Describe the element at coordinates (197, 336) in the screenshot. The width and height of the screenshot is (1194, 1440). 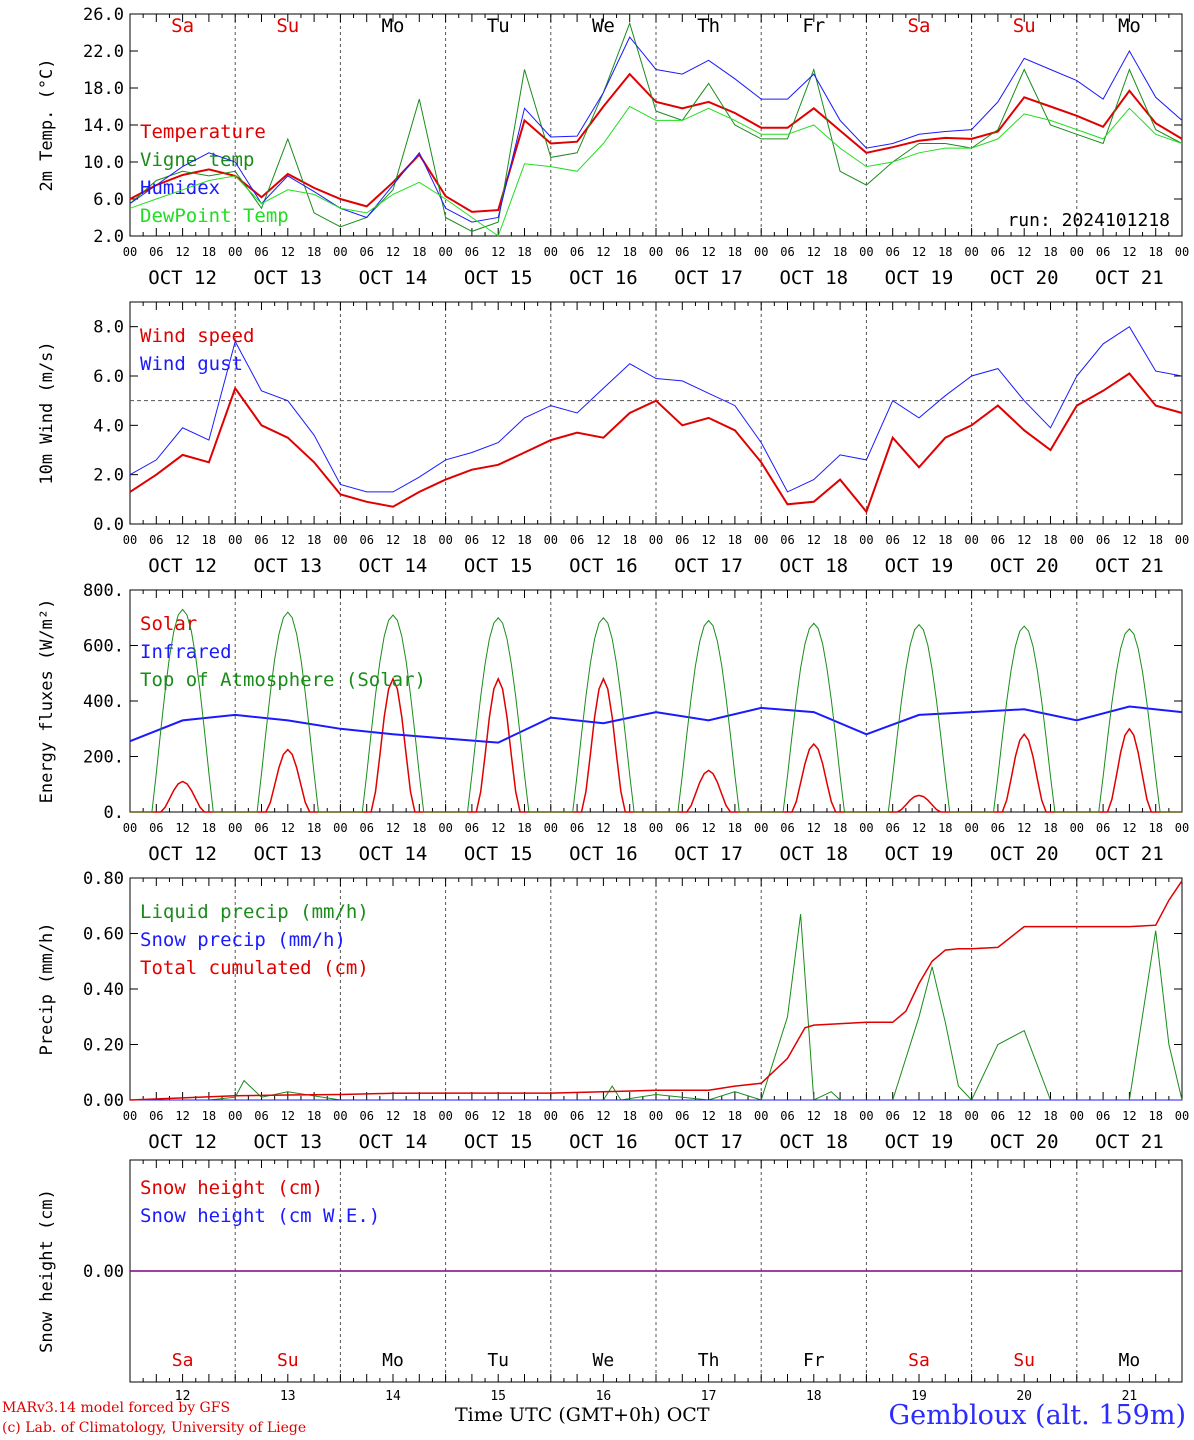
I see `legend-entry: Wind speed` at that location.